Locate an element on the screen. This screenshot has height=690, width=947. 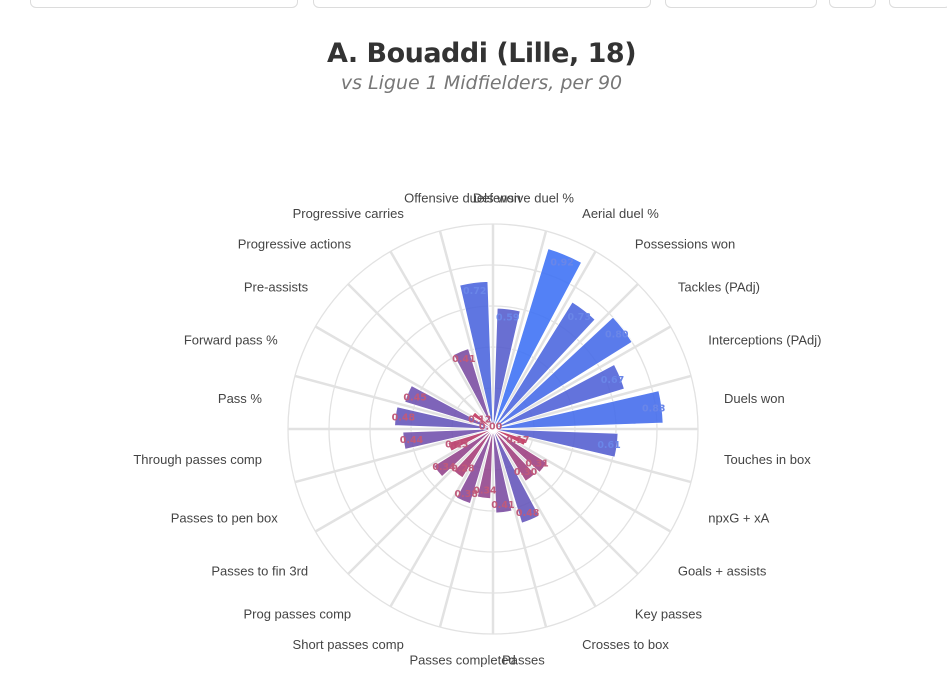
bar-interceptions-padj is located at coordinates (558, 396).